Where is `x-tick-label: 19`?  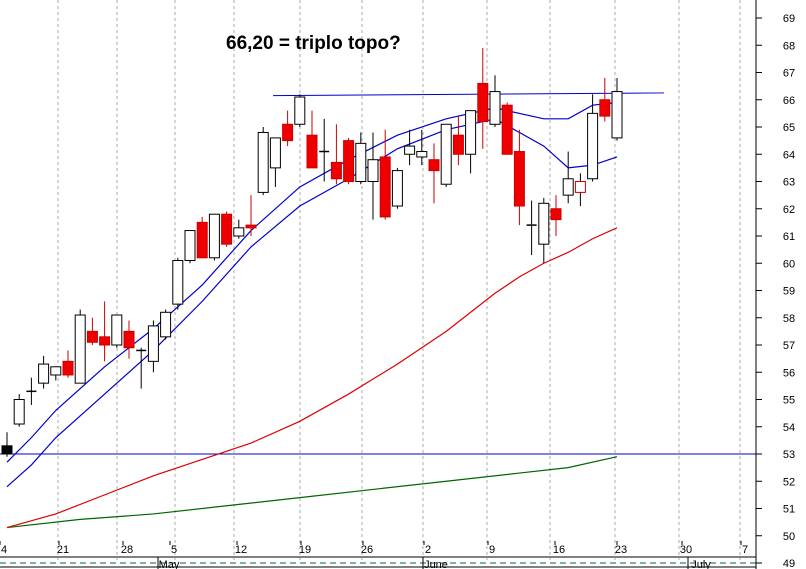 x-tick-label: 19 is located at coordinates (305, 550).